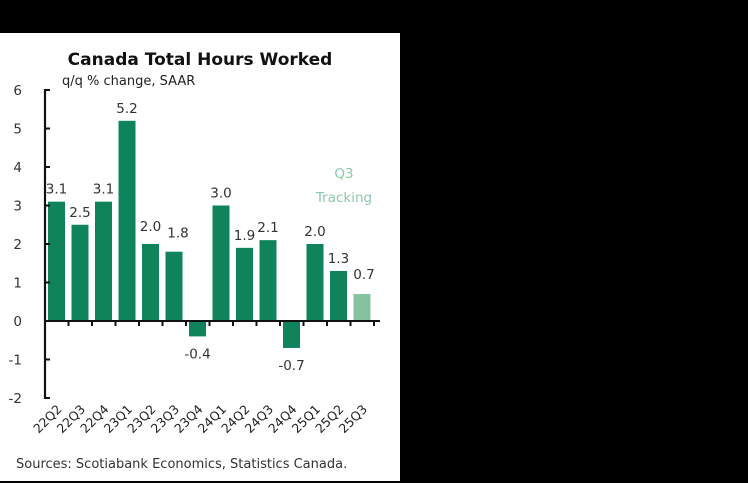  What do you see at coordinates (363, 275) in the screenshot?
I see `data-label: 0.7` at bounding box center [363, 275].